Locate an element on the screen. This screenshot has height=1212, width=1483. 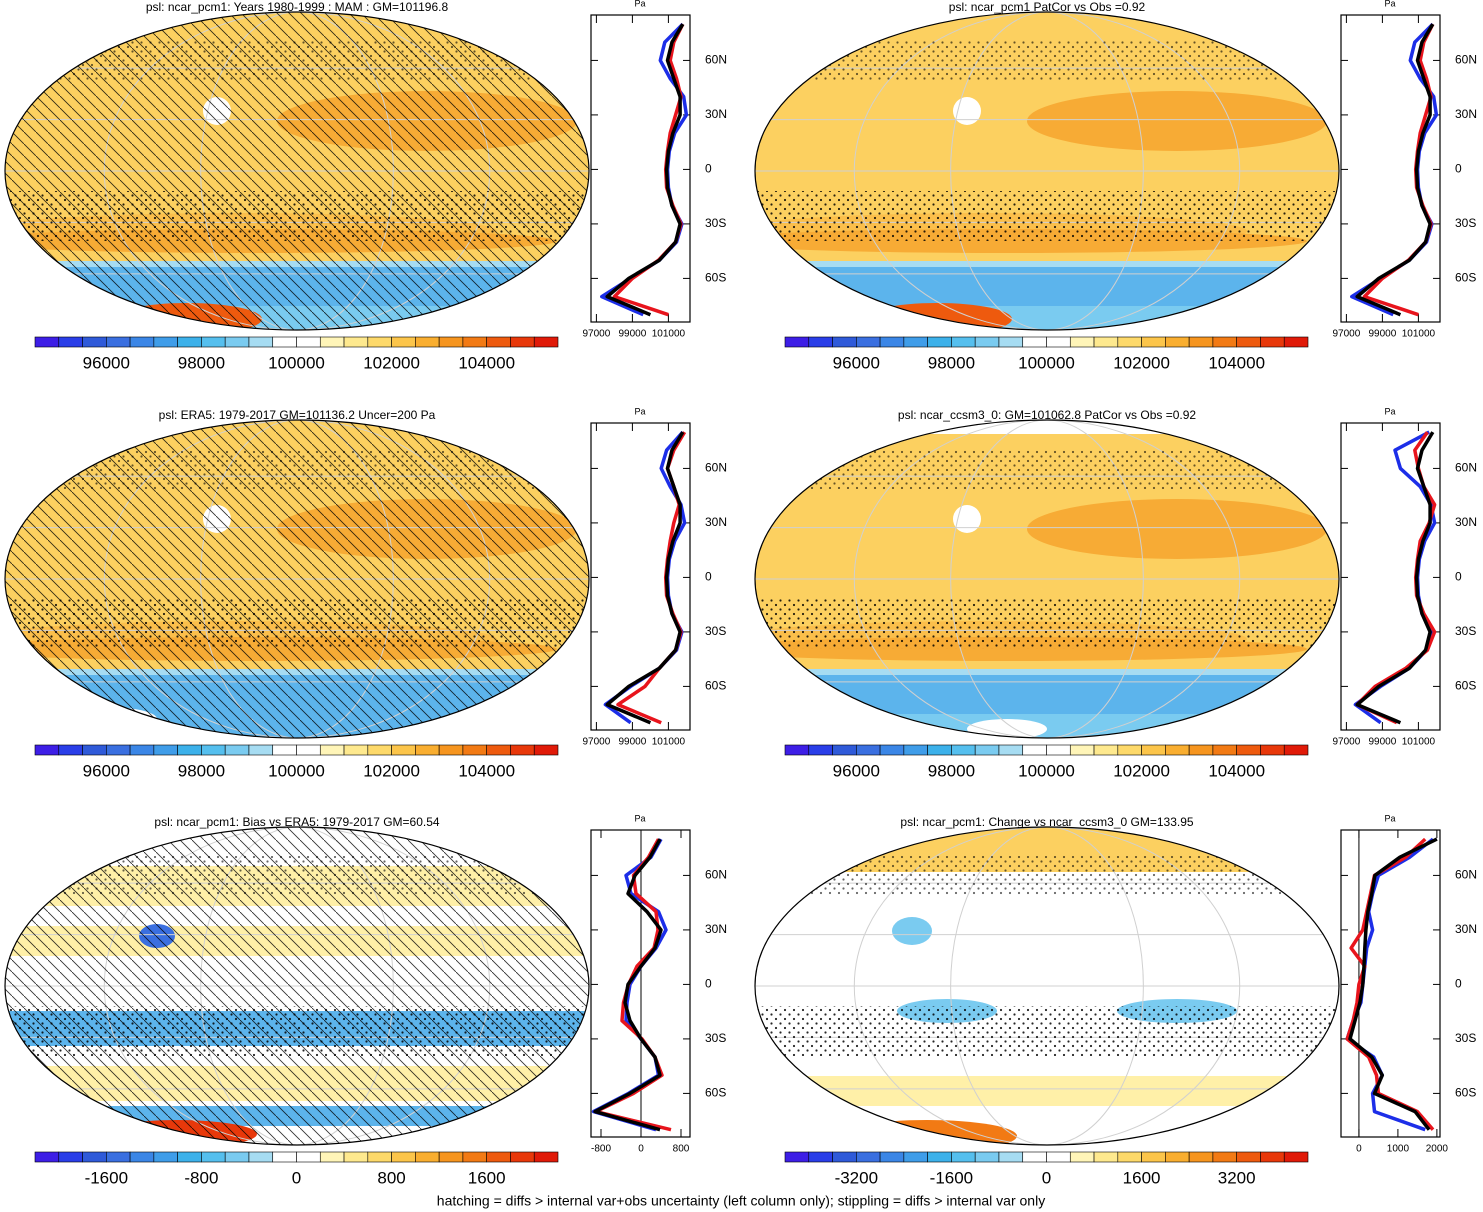
colorbar-label: 104000 is located at coordinates (1236, 770).